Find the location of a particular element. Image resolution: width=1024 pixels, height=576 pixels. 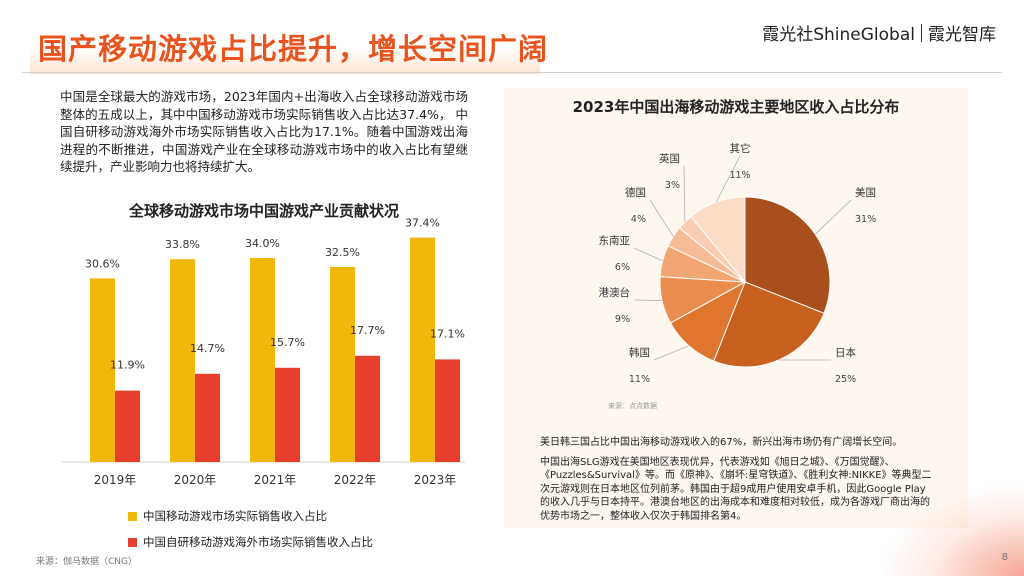

corner-decoration is located at coordinates (954, 531).